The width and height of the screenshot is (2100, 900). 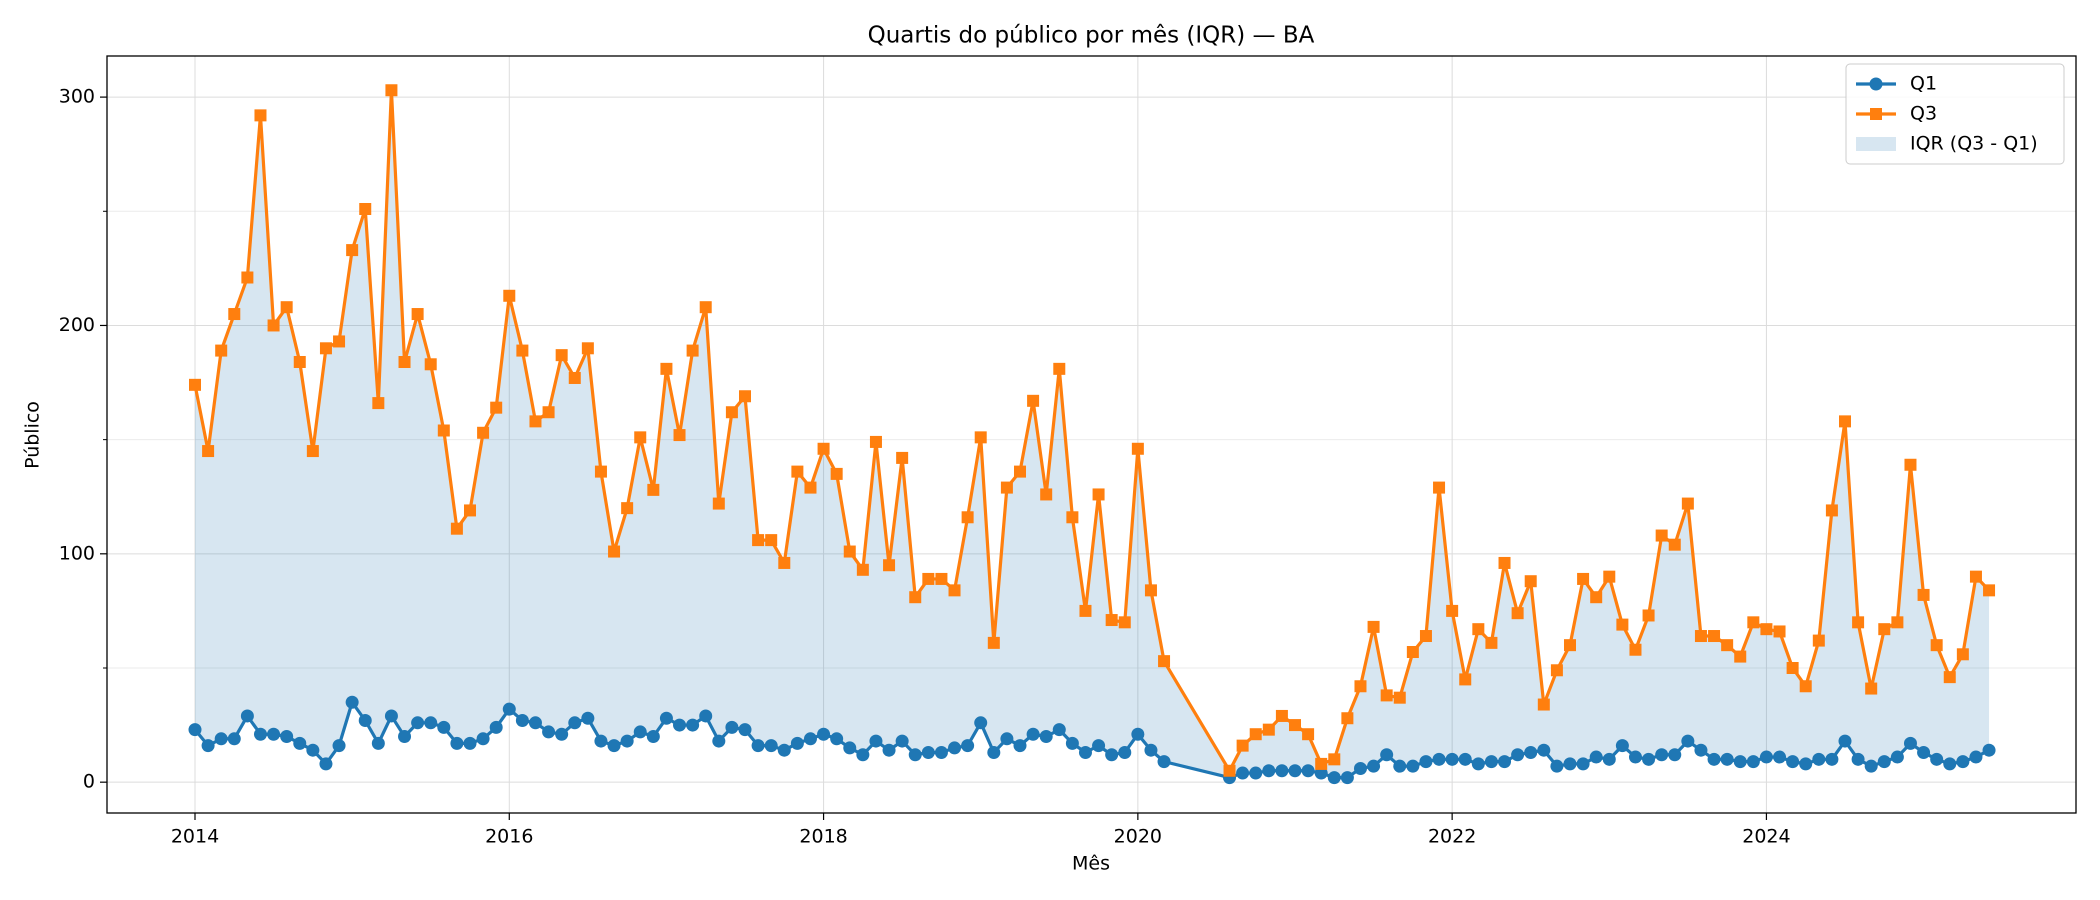 What do you see at coordinates (1974, 144) in the screenshot?
I see `legend-label: IQR (Q3 - Q1)` at bounding box center [1974, 144].